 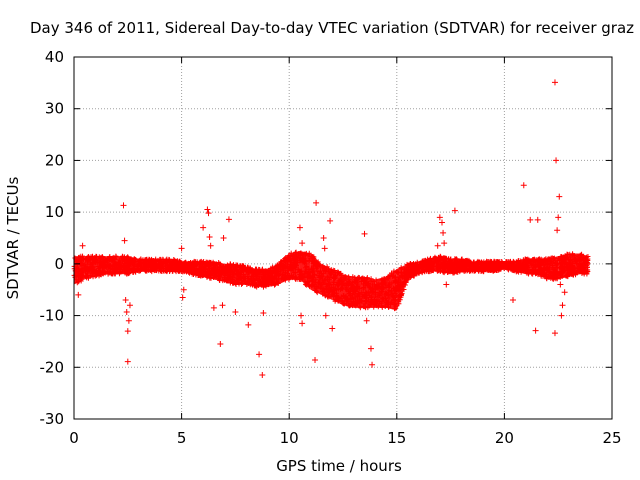 What do you see at coordinates (54, 57) in the screenshot?
I see `y-tick-label: 40` at bounding box center [54, 57].